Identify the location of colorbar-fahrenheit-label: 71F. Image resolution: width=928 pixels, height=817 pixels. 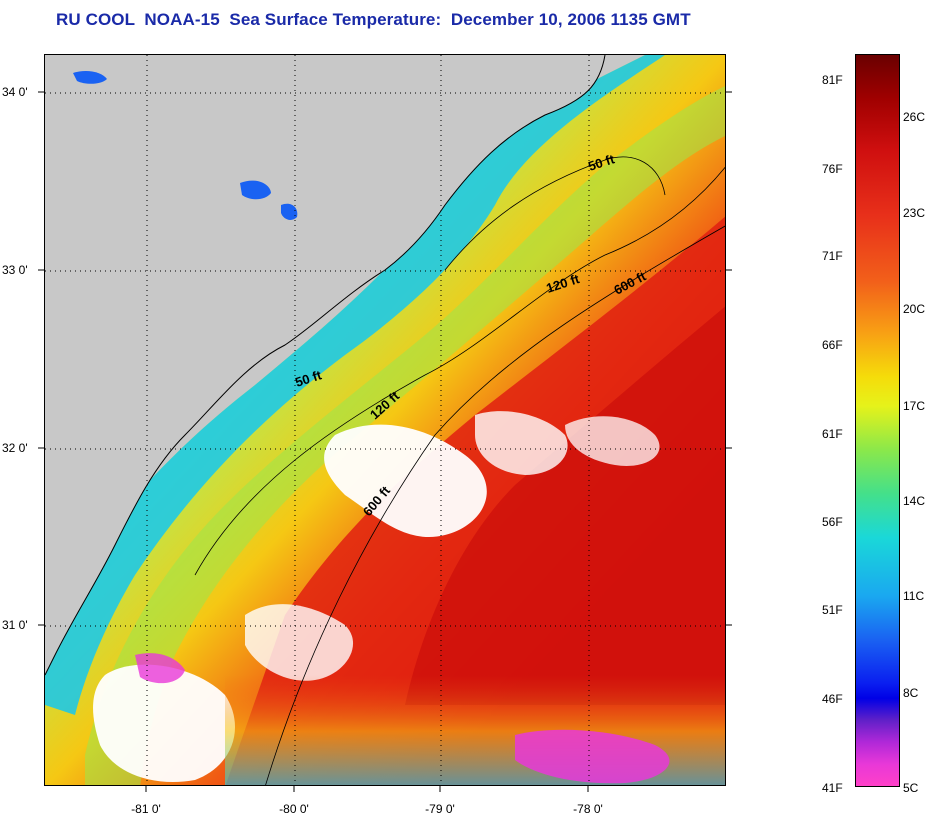
(832, 256).